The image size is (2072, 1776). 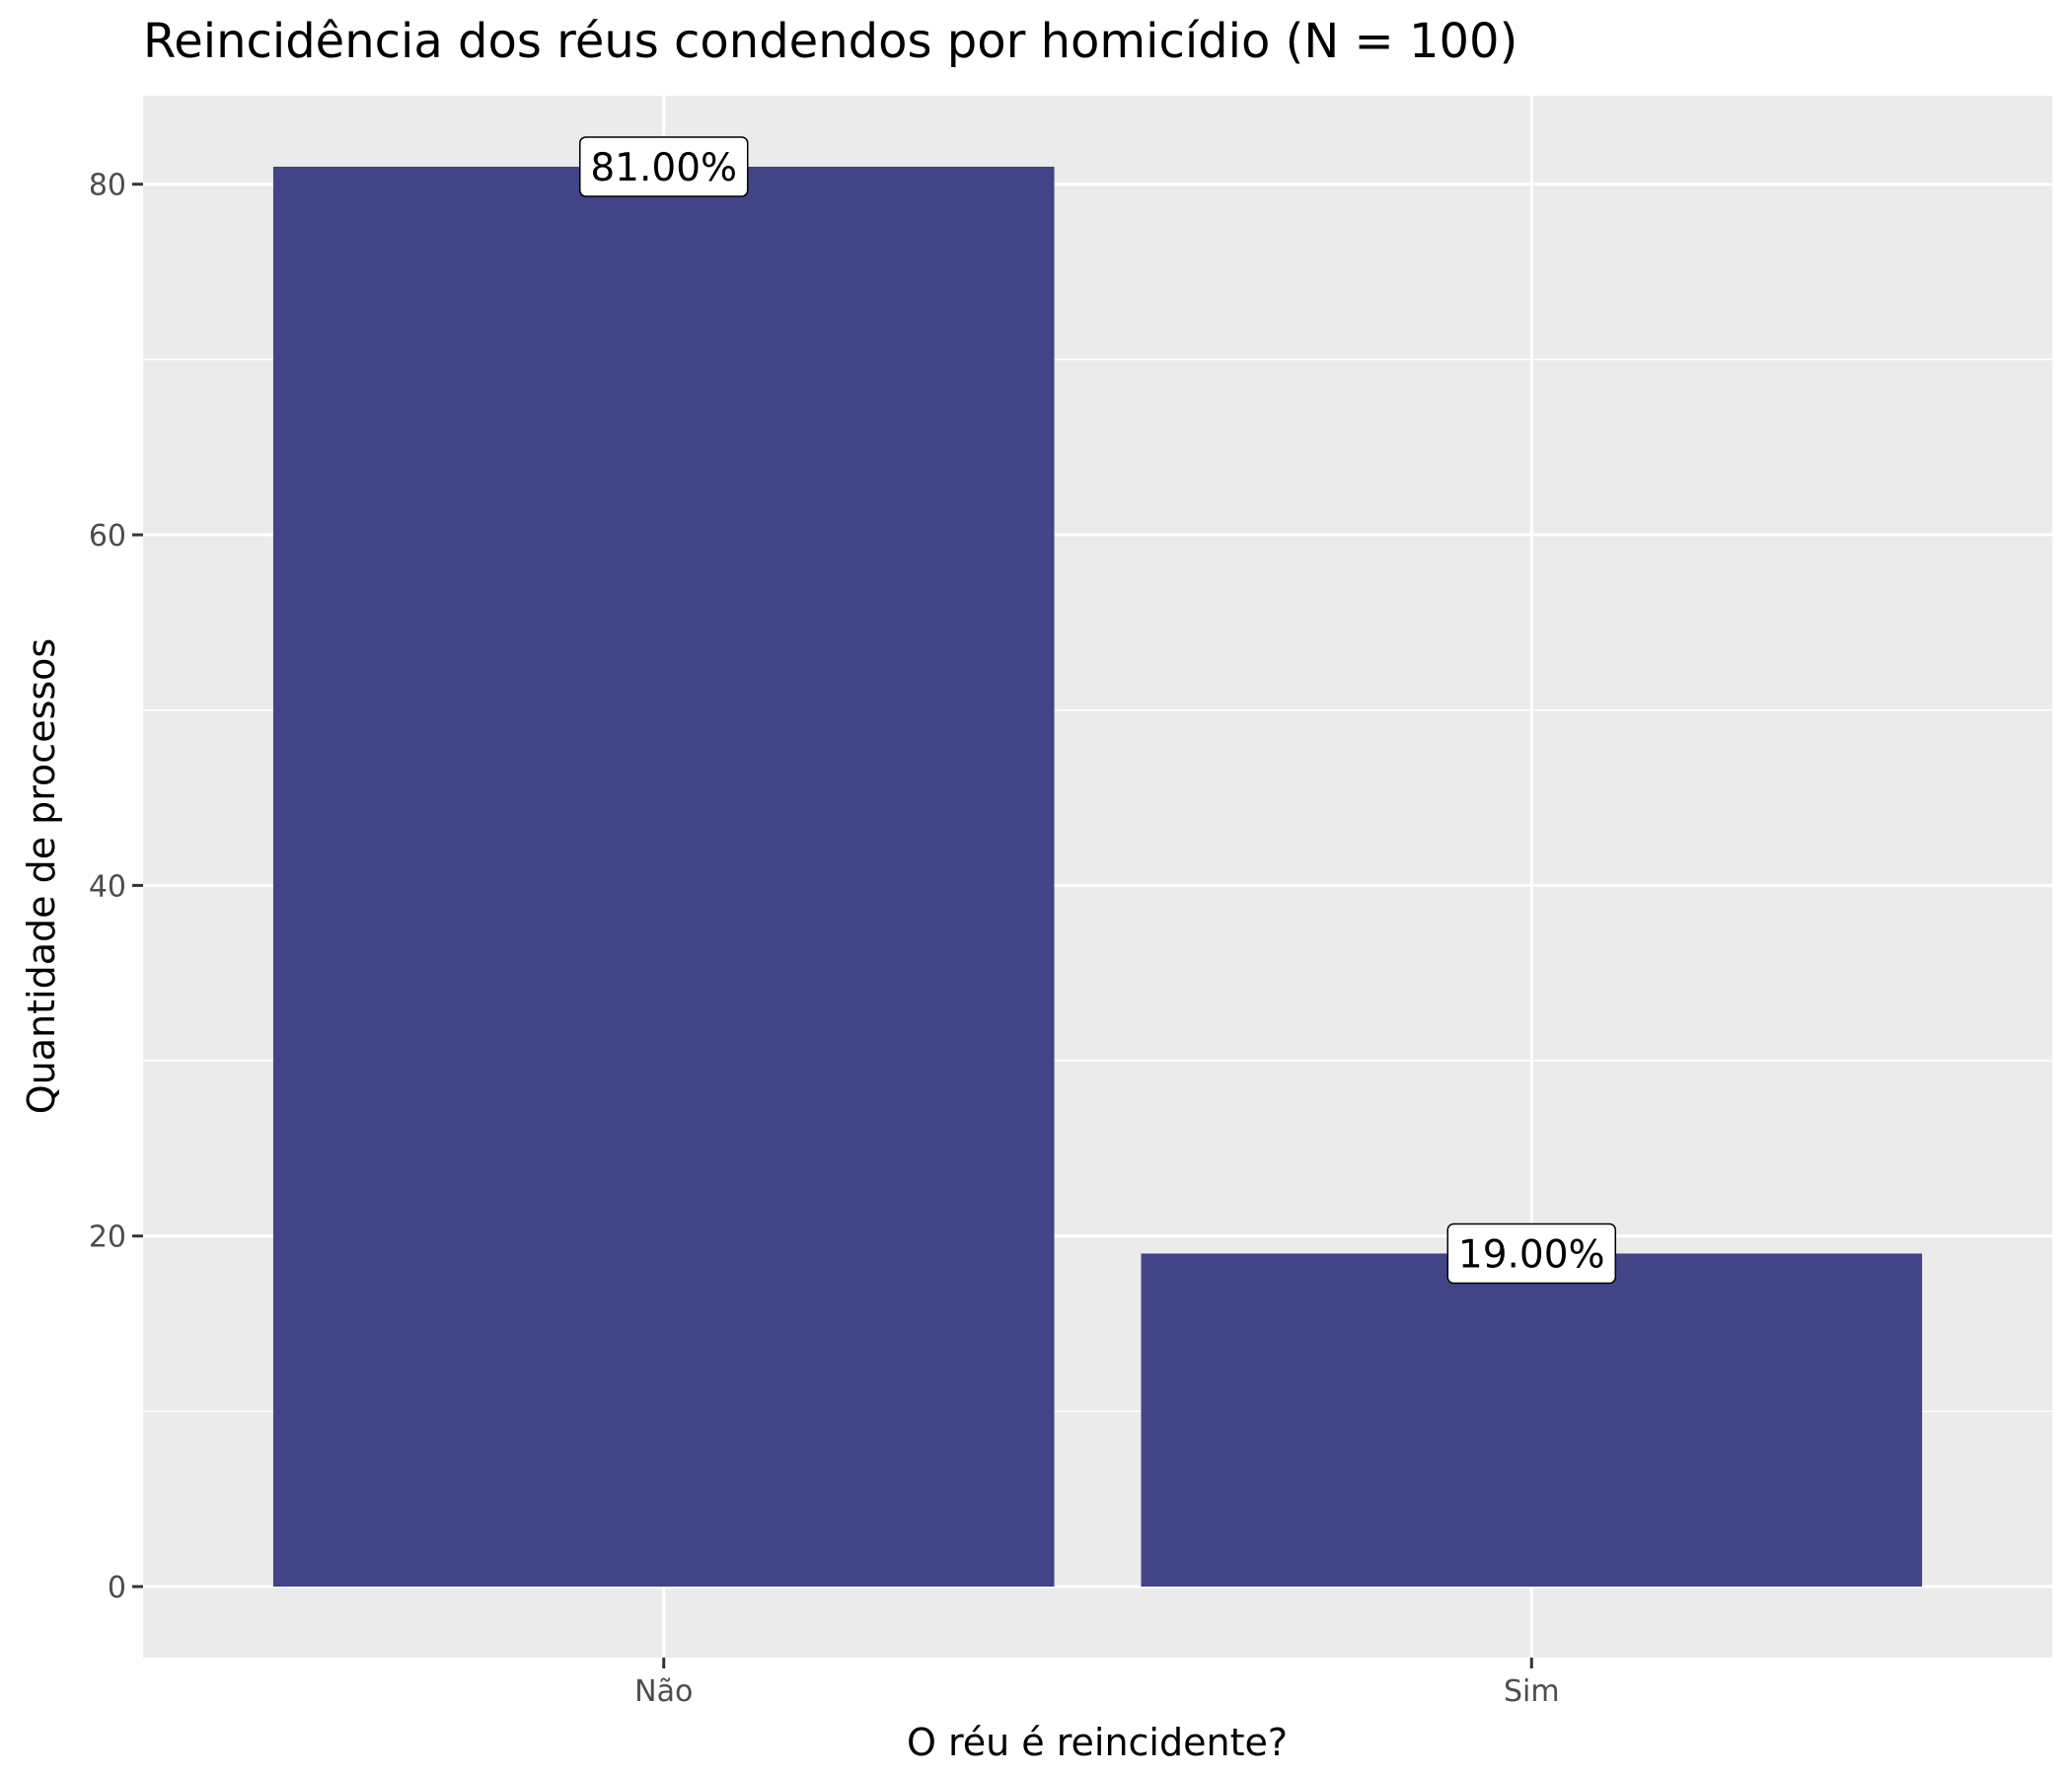 What do you see at coordinates (108, 887) in the screenshot?
I see `y-tick-label: 40` at bounding box center [108, 887].